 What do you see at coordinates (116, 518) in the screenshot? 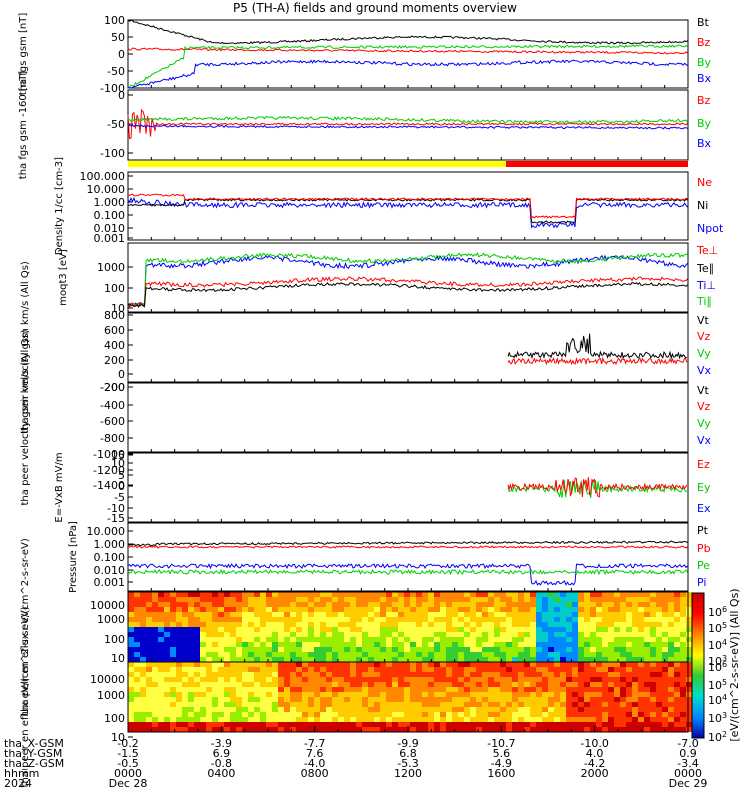
I see `y-tick-label: -15` at bounding box center [116, 518].